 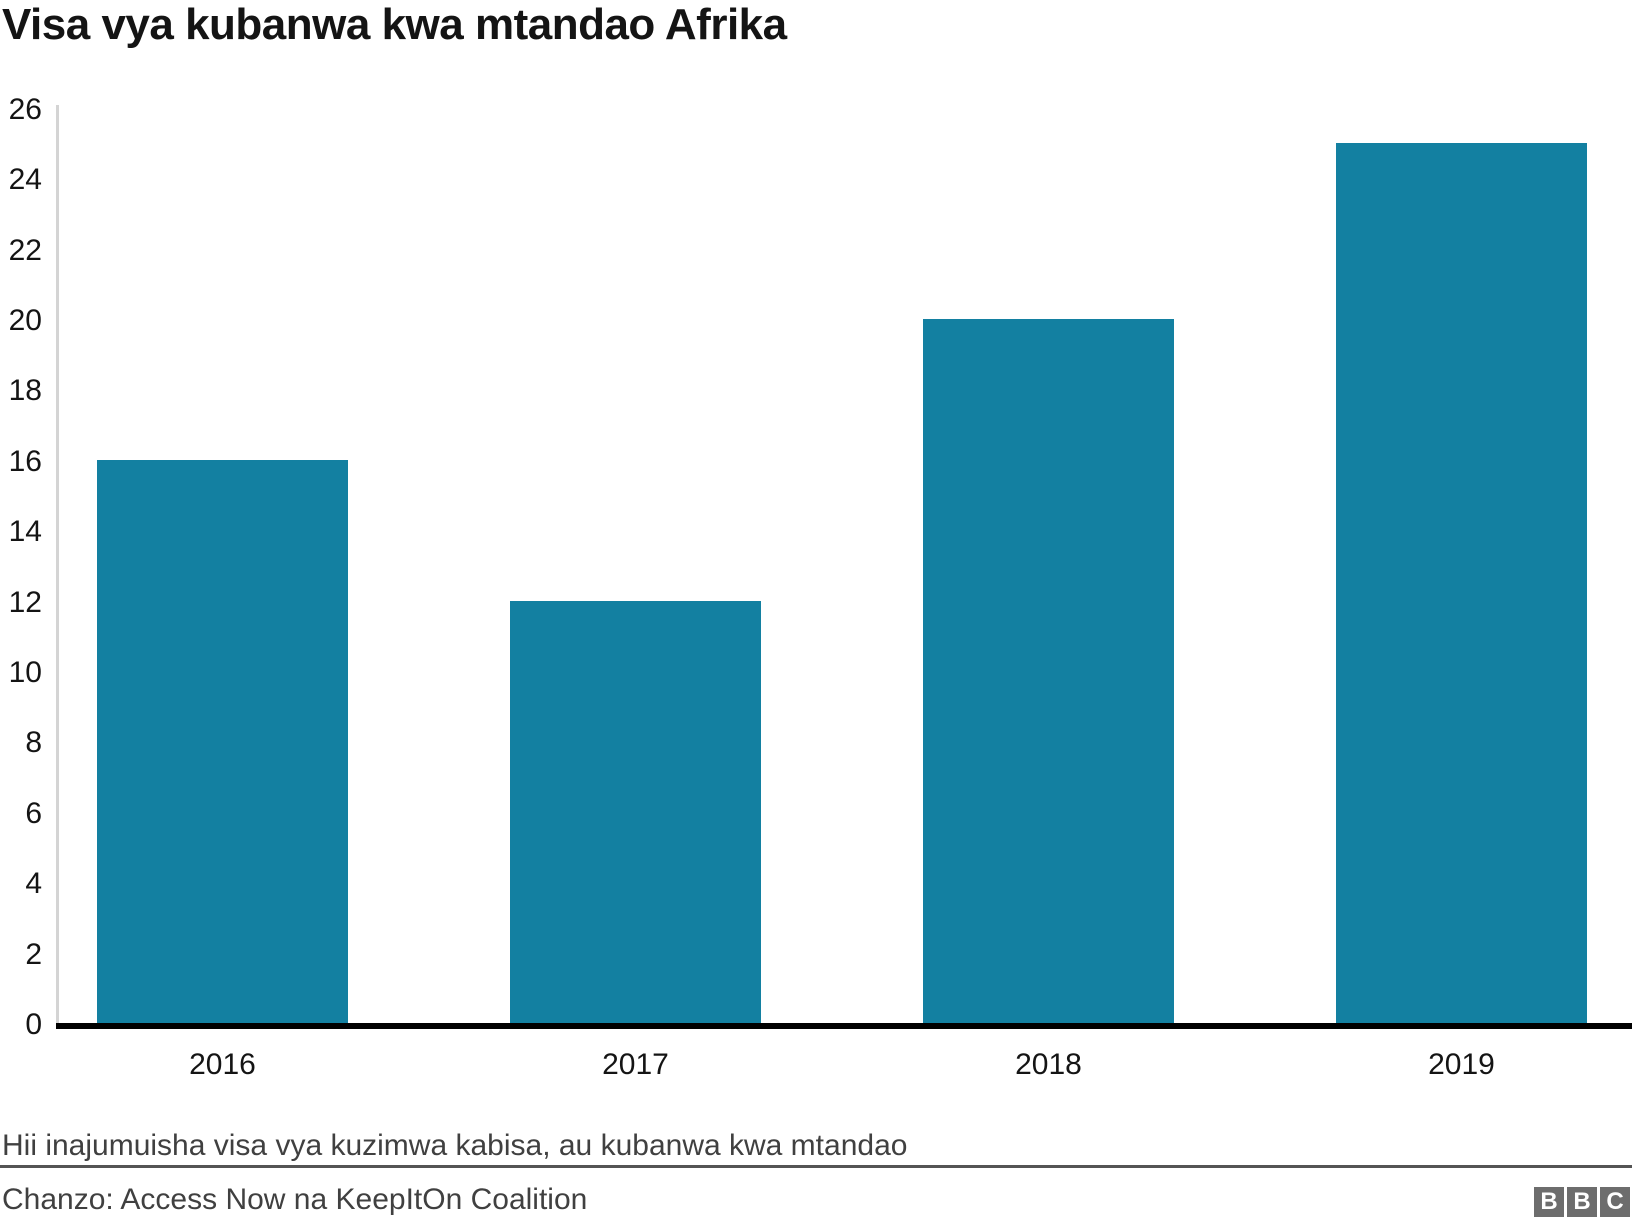 I want to click on bar-2016, so click(x=222, y=741).